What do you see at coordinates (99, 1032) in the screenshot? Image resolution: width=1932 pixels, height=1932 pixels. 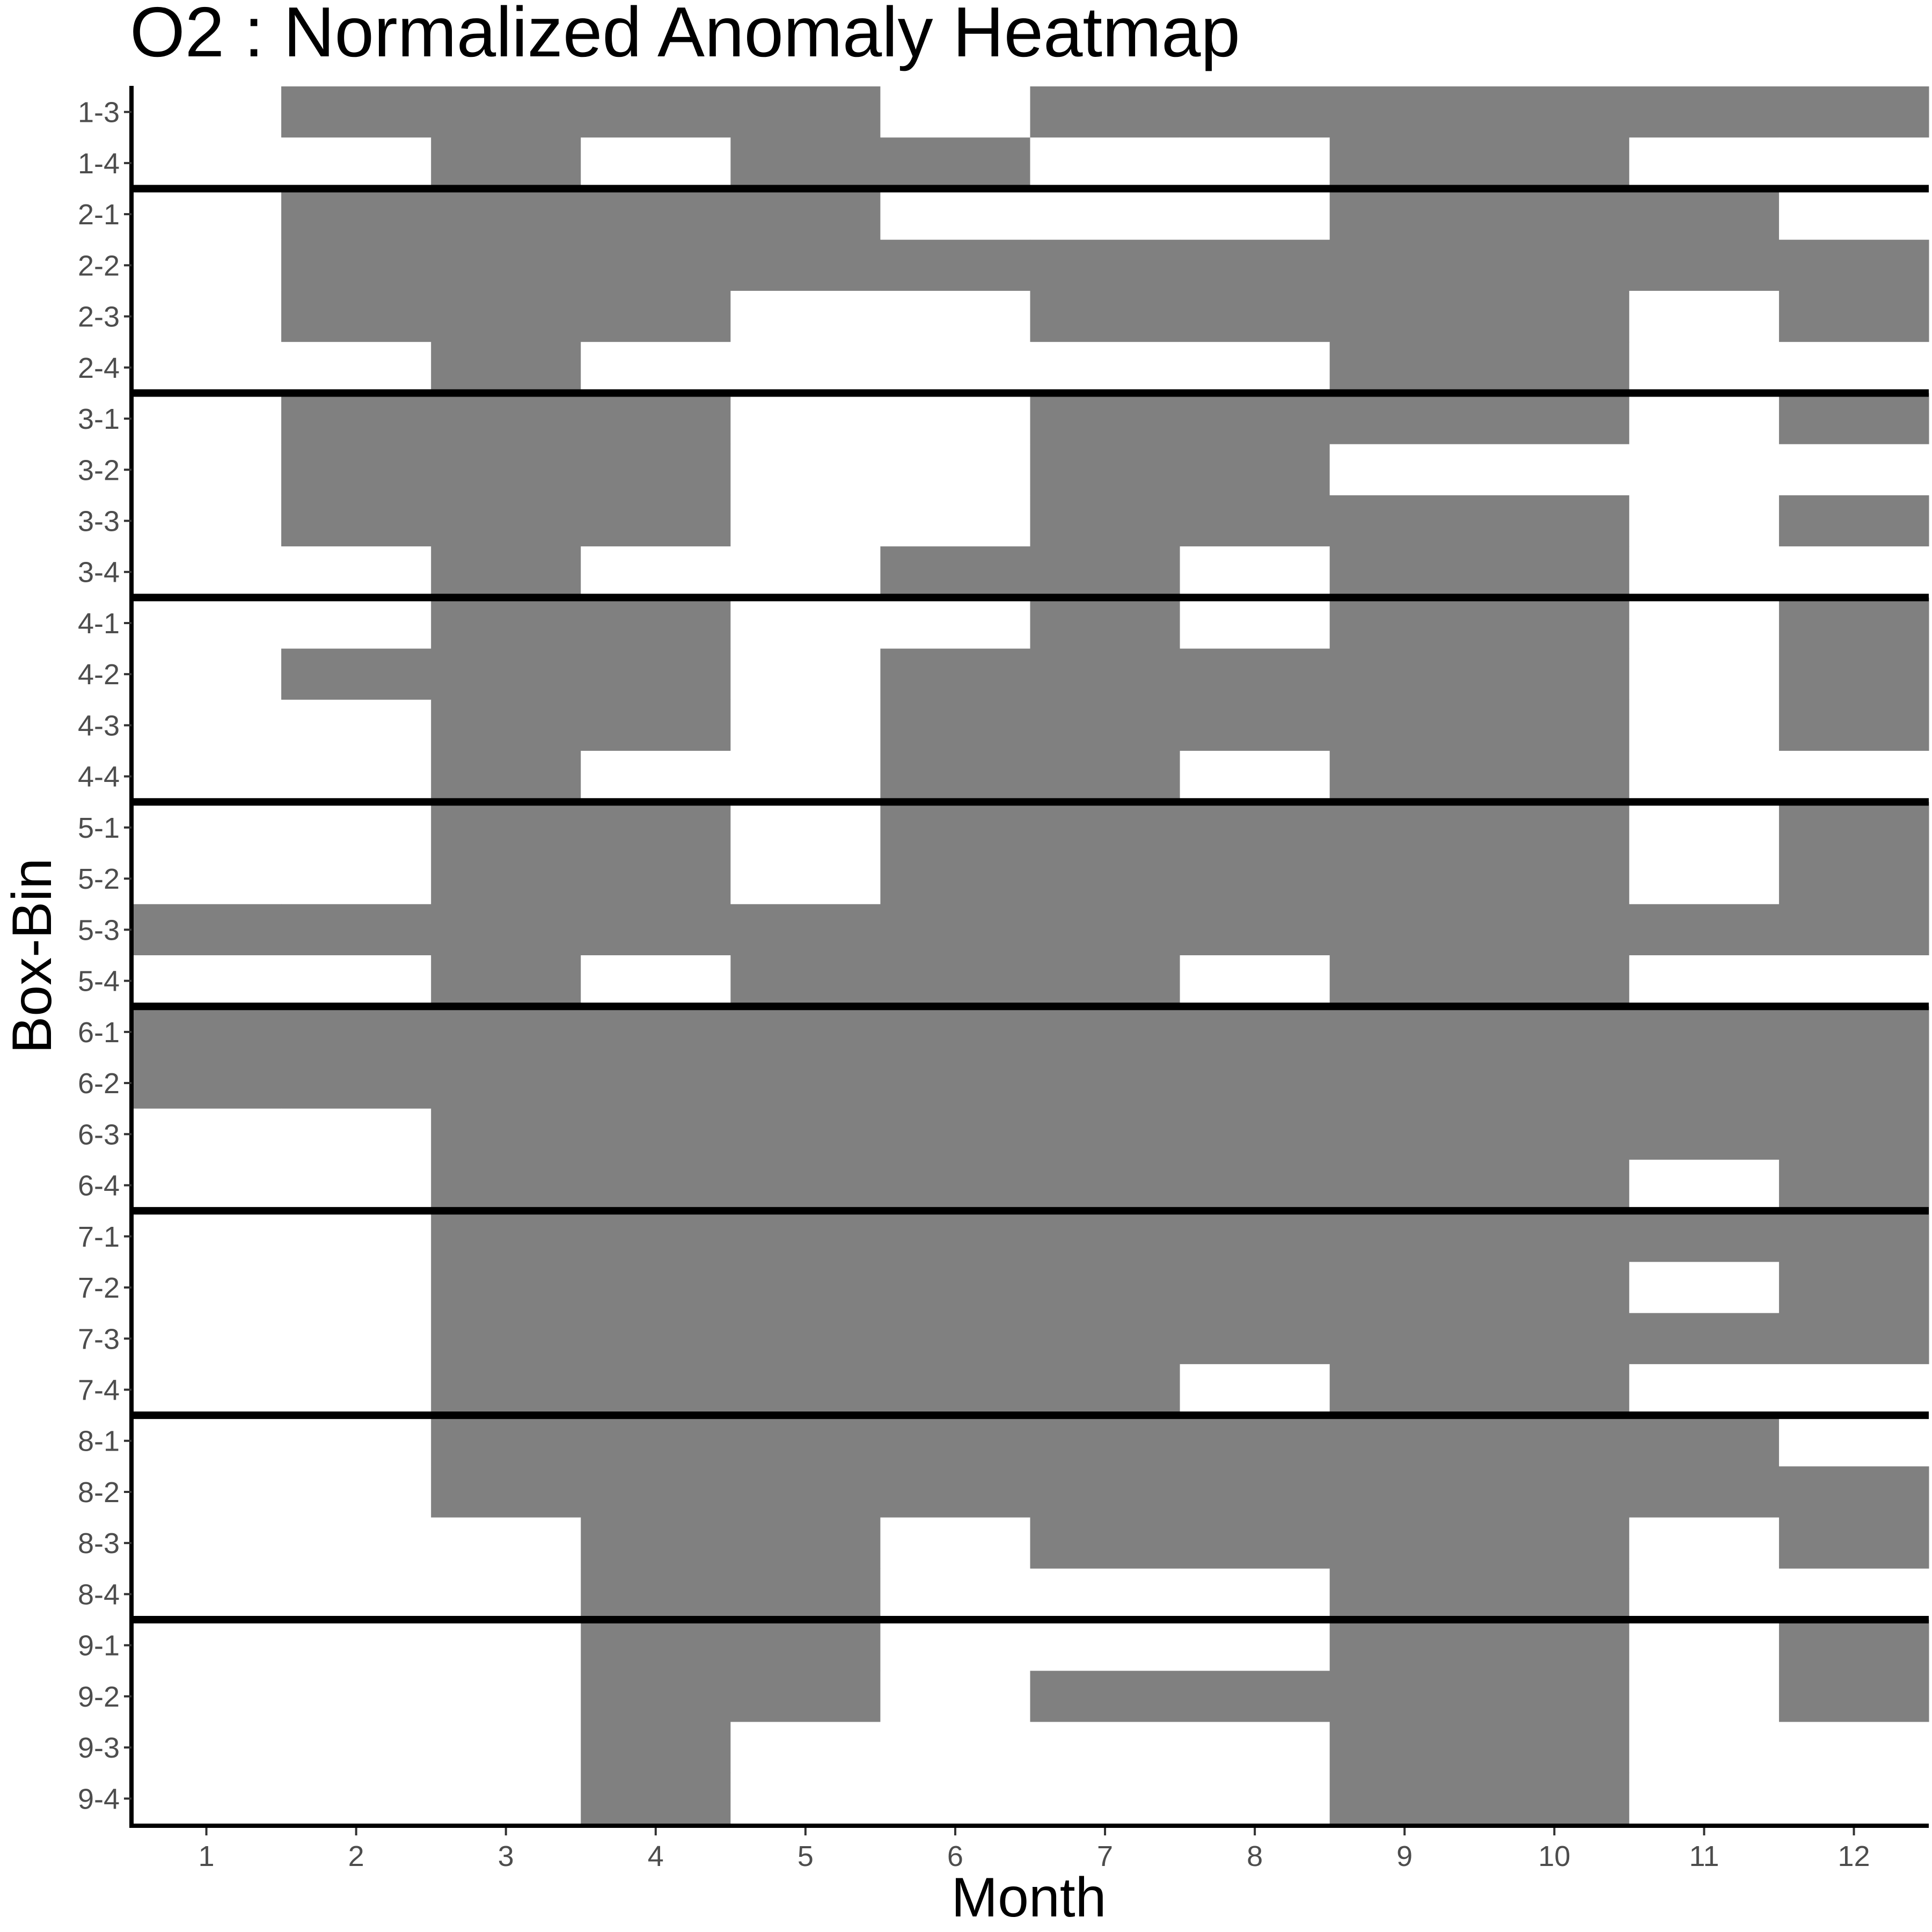 I see `y-tick-label: 6-1` at bounding box center [99, 1032].